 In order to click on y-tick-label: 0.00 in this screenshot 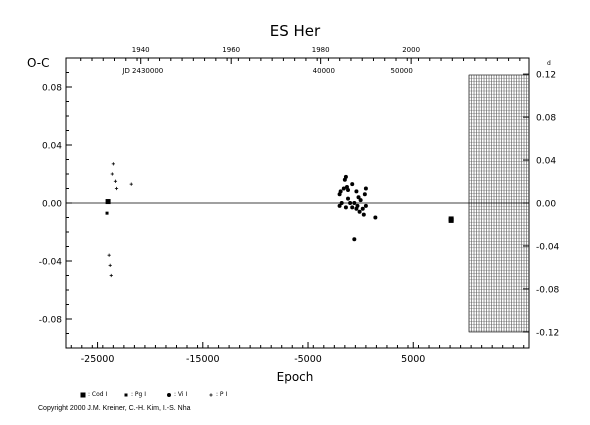, I will do `click(52, 205)`.